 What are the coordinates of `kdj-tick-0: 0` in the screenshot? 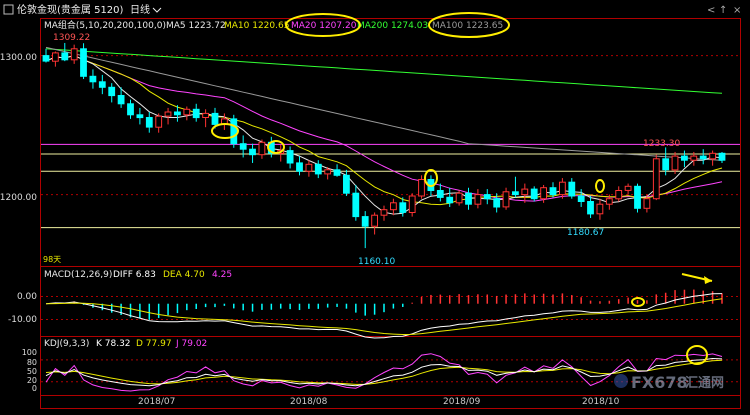 It's located at (34, 388).